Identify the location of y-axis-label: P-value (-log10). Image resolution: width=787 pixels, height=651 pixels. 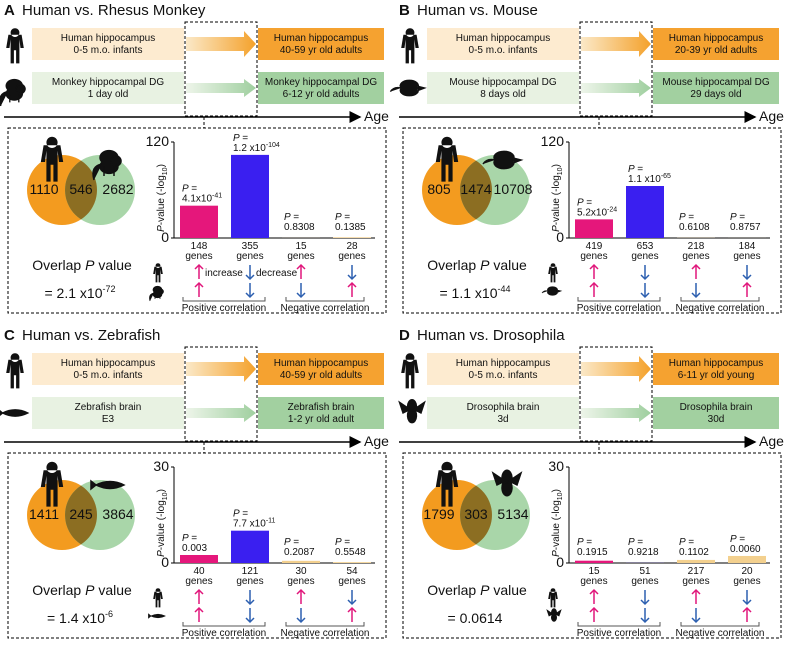
(162, 198).